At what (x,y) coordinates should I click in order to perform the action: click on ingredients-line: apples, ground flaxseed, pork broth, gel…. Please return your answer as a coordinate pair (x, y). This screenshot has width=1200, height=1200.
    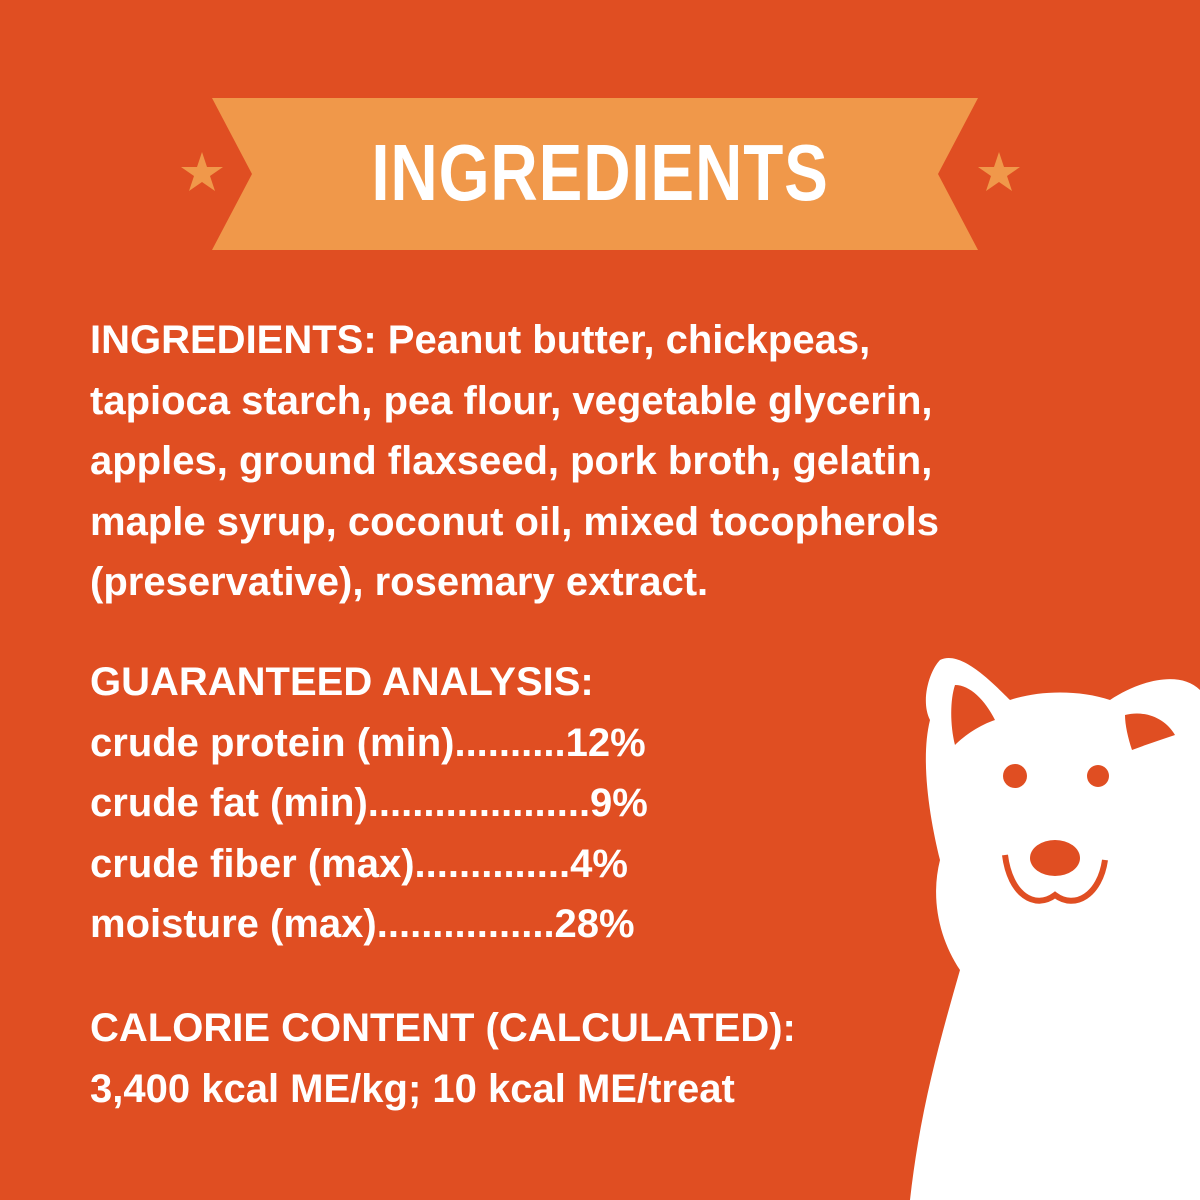
    Looking at the image, I should click on (511, 461).